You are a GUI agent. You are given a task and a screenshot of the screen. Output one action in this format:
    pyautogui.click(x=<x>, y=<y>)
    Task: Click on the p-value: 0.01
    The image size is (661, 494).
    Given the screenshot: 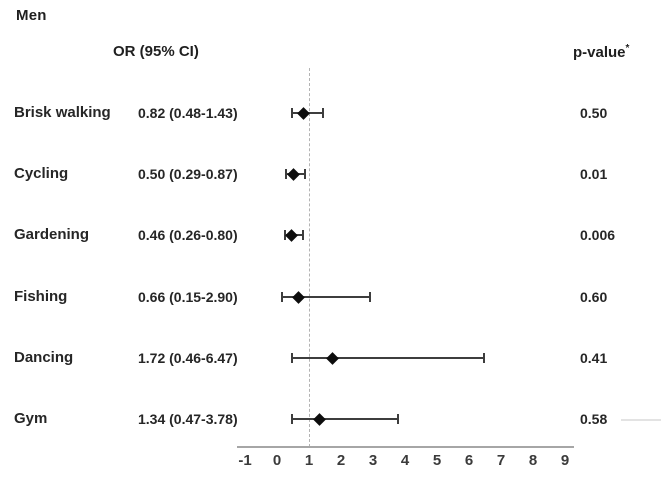 What is the action you would take?
    pyautogui.click(x=594, y=174)
    